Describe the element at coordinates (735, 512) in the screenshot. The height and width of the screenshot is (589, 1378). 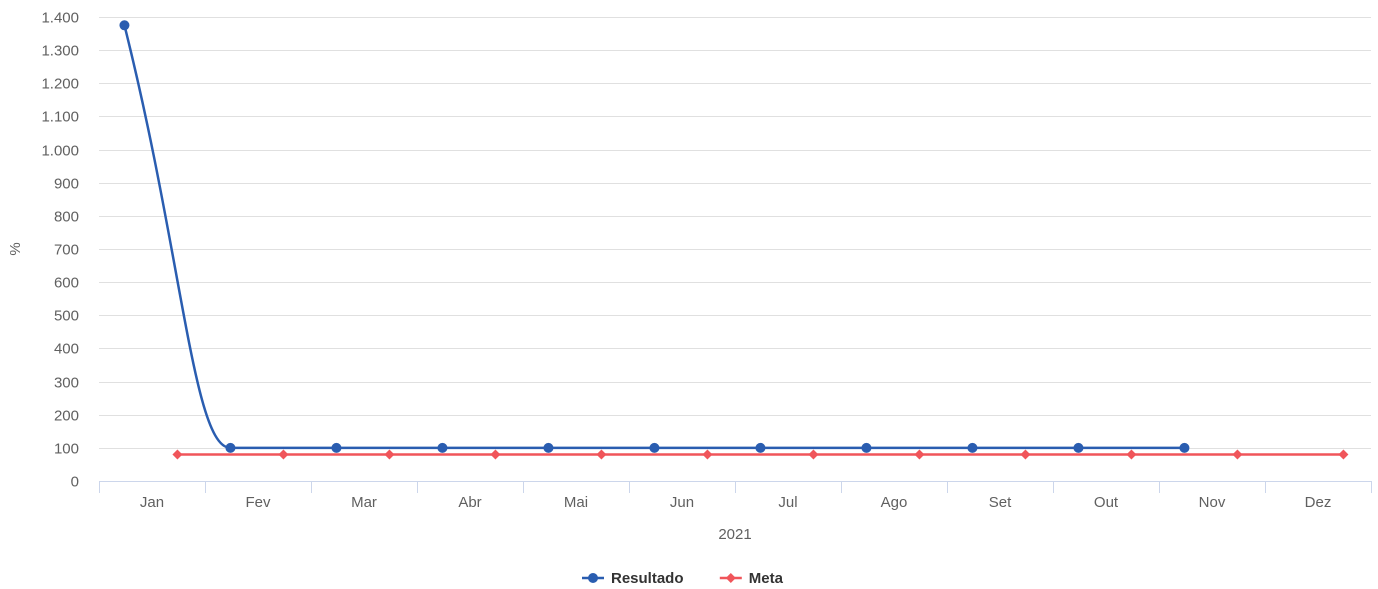
I see `x-axis: Jan Fev Mar Abr Mai Jun Jul Ago Set Out Nov Dez 2021` at that location.